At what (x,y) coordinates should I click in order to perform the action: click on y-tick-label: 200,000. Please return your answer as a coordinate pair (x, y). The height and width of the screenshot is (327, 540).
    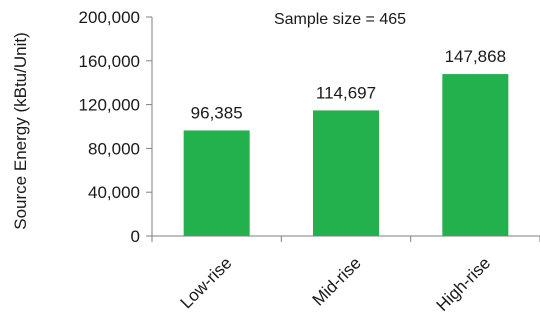
    Looking at the image, I should click on (109, 17).